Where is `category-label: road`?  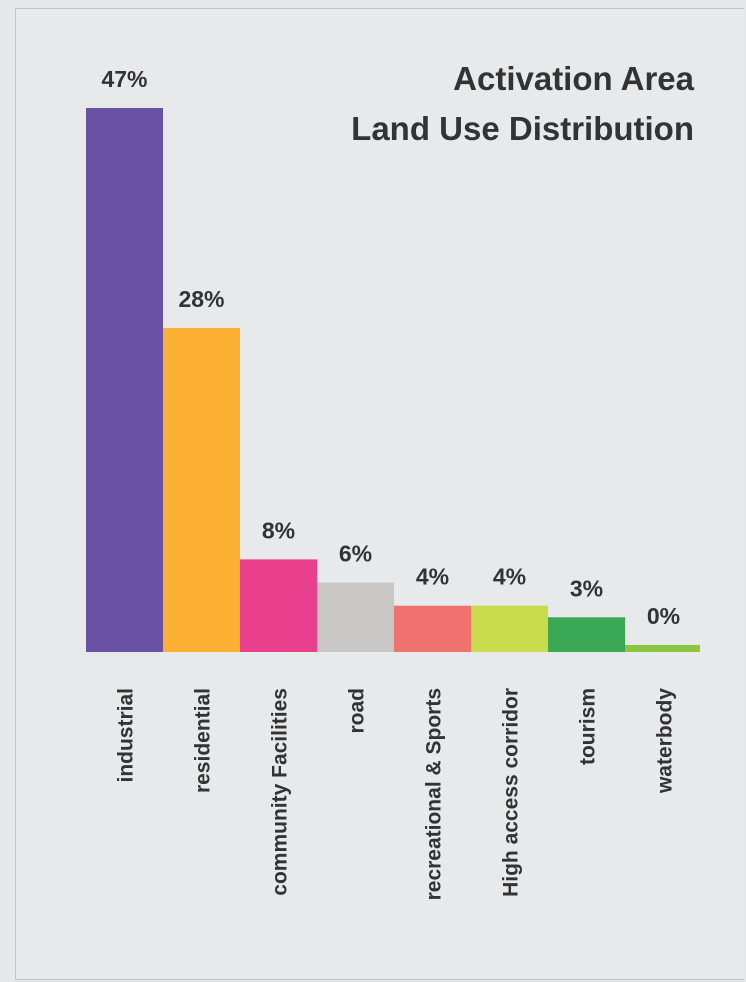 category-label: road is located at coordinates (357, 711).